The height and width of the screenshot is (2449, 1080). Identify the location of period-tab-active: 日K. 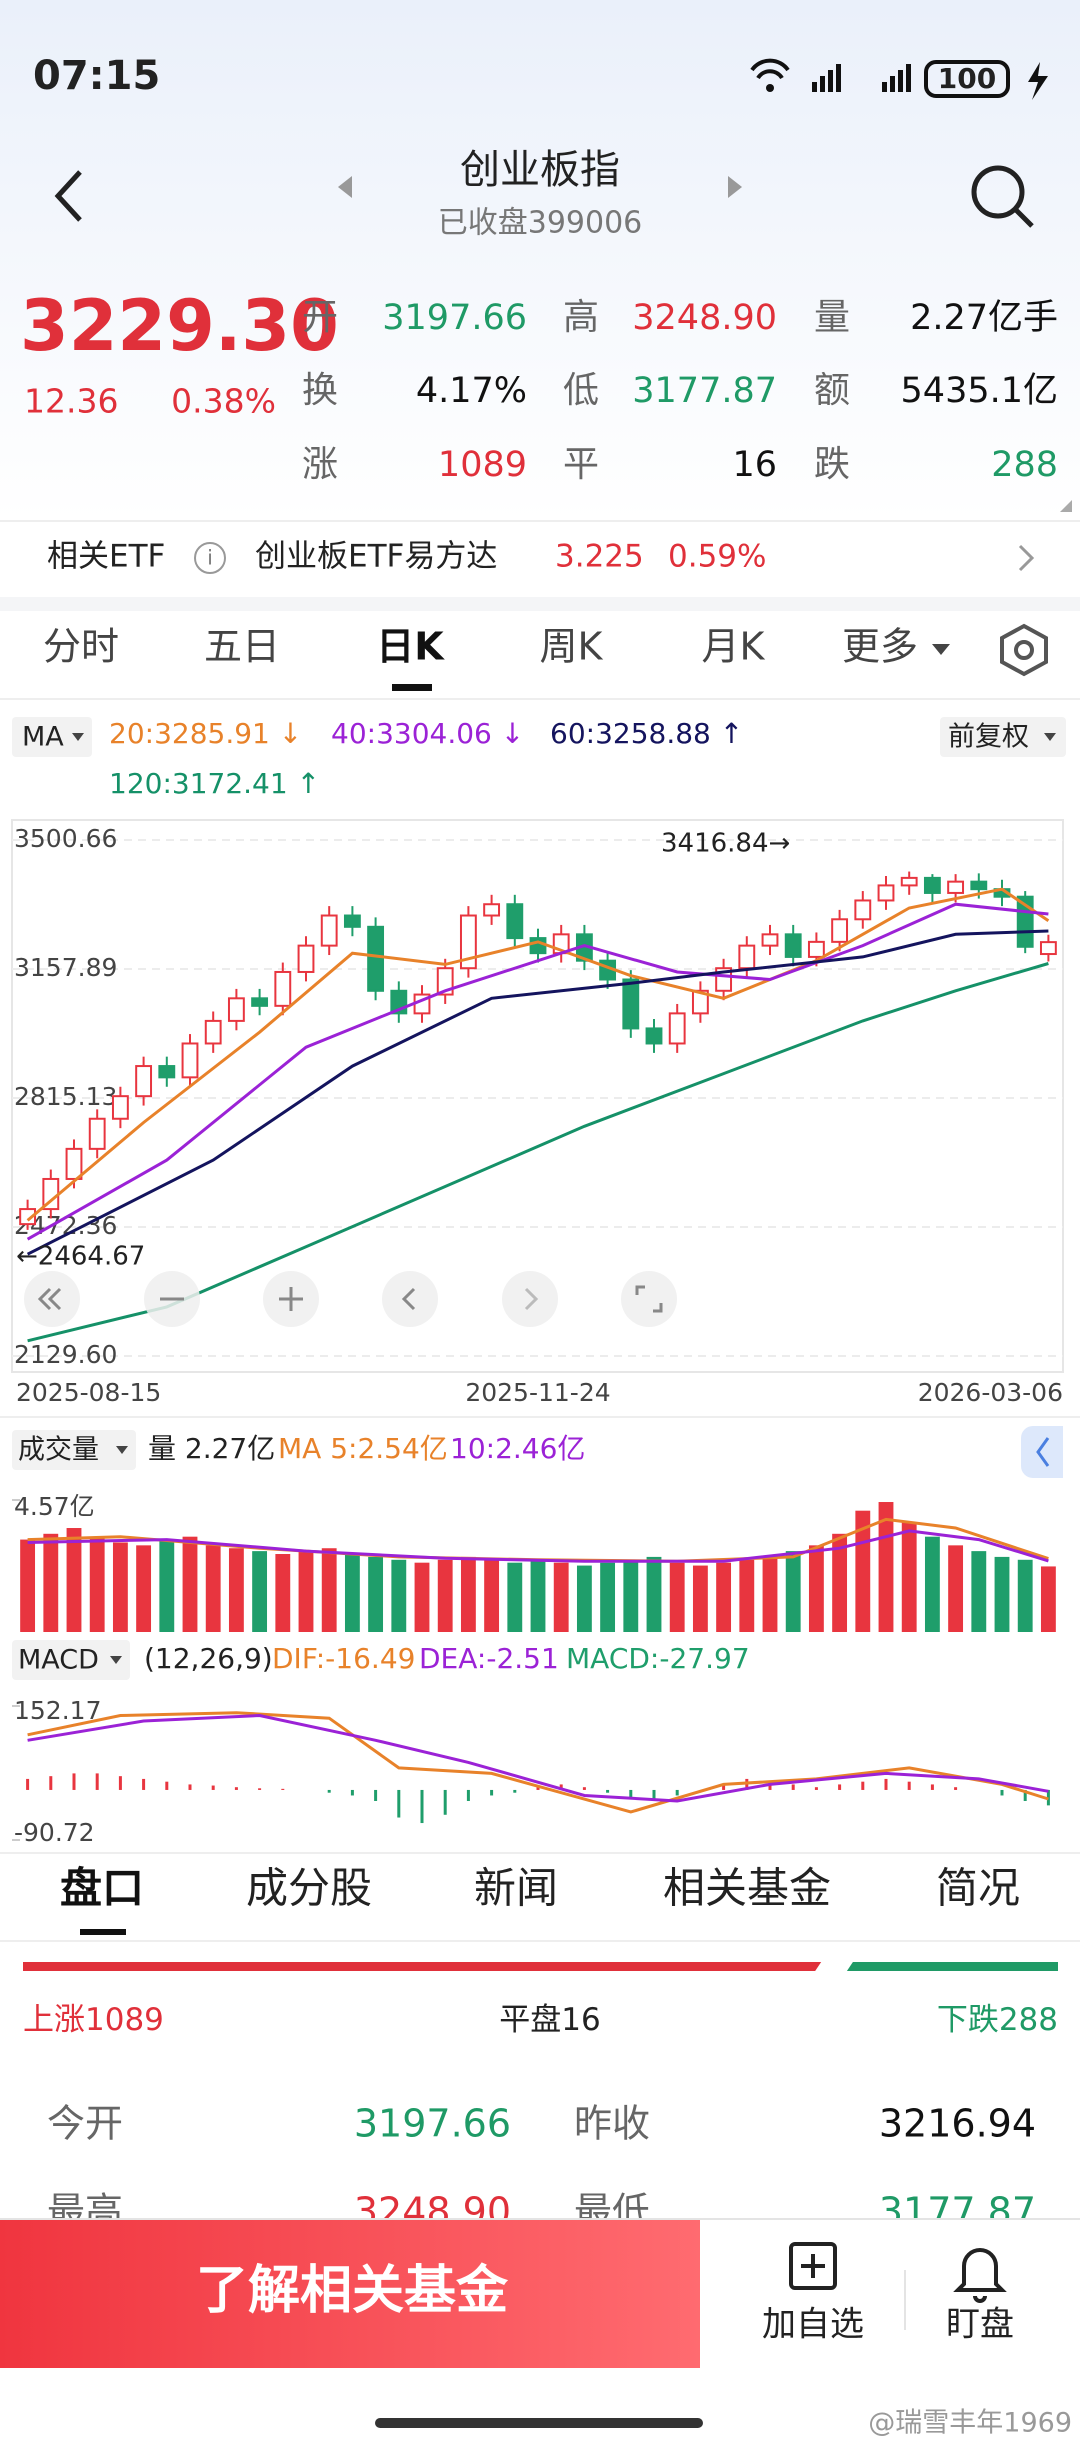
(410, 647).